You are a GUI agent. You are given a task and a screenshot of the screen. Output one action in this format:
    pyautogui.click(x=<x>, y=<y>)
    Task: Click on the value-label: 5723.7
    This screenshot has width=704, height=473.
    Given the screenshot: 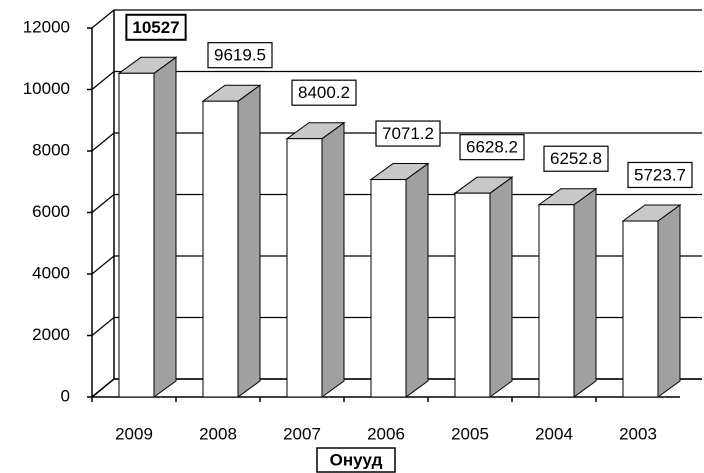 What is the action you would take?
    pyautogui.click(x=660, y=174)
    